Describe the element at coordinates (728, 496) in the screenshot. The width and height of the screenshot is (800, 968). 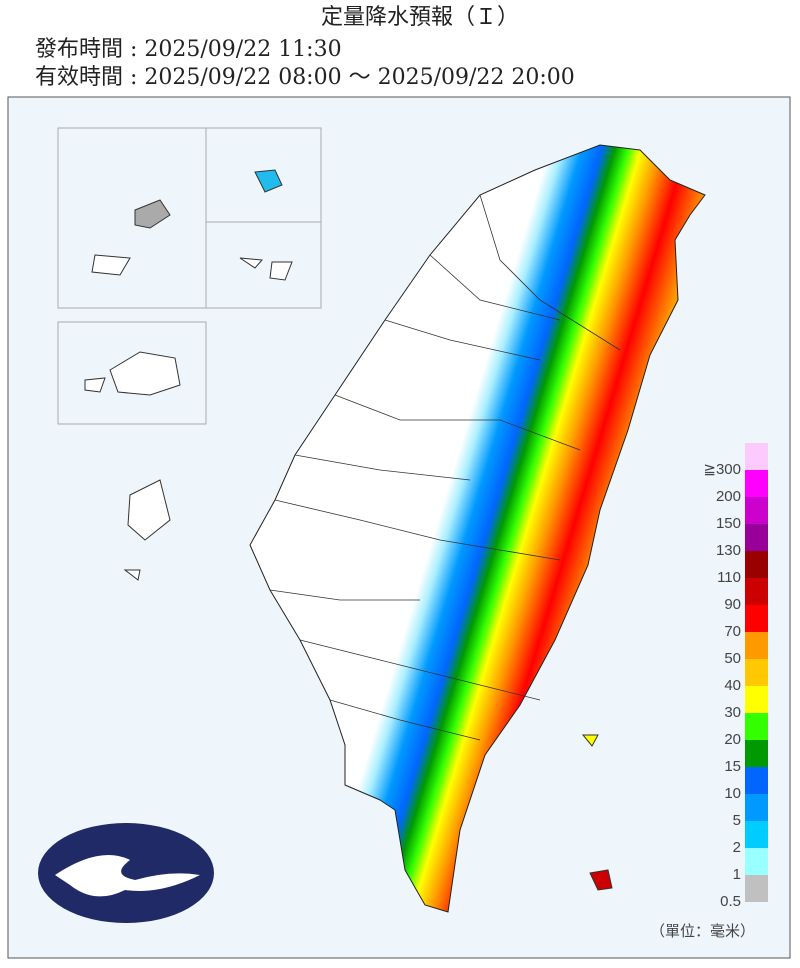
I see `legend-label: 200` at that location.